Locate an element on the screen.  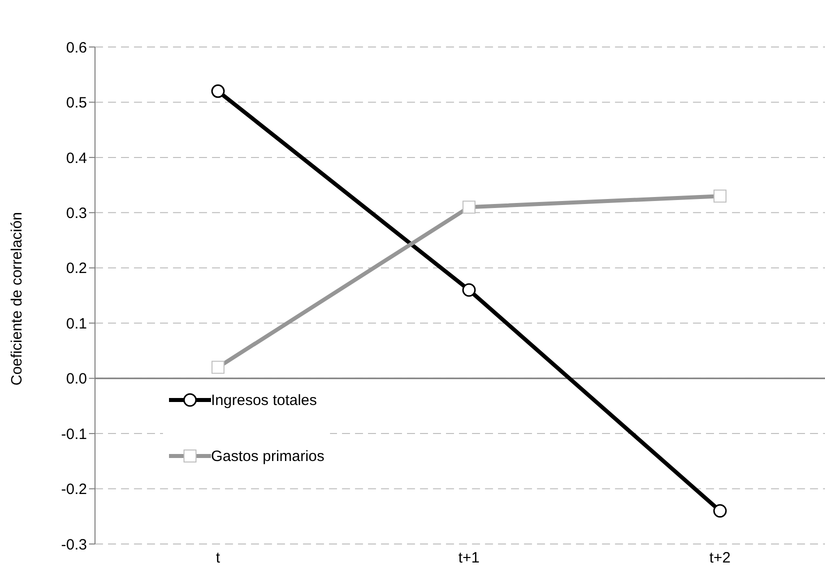
y-tick-label: 0.6 is located at coordinates (76, 47).